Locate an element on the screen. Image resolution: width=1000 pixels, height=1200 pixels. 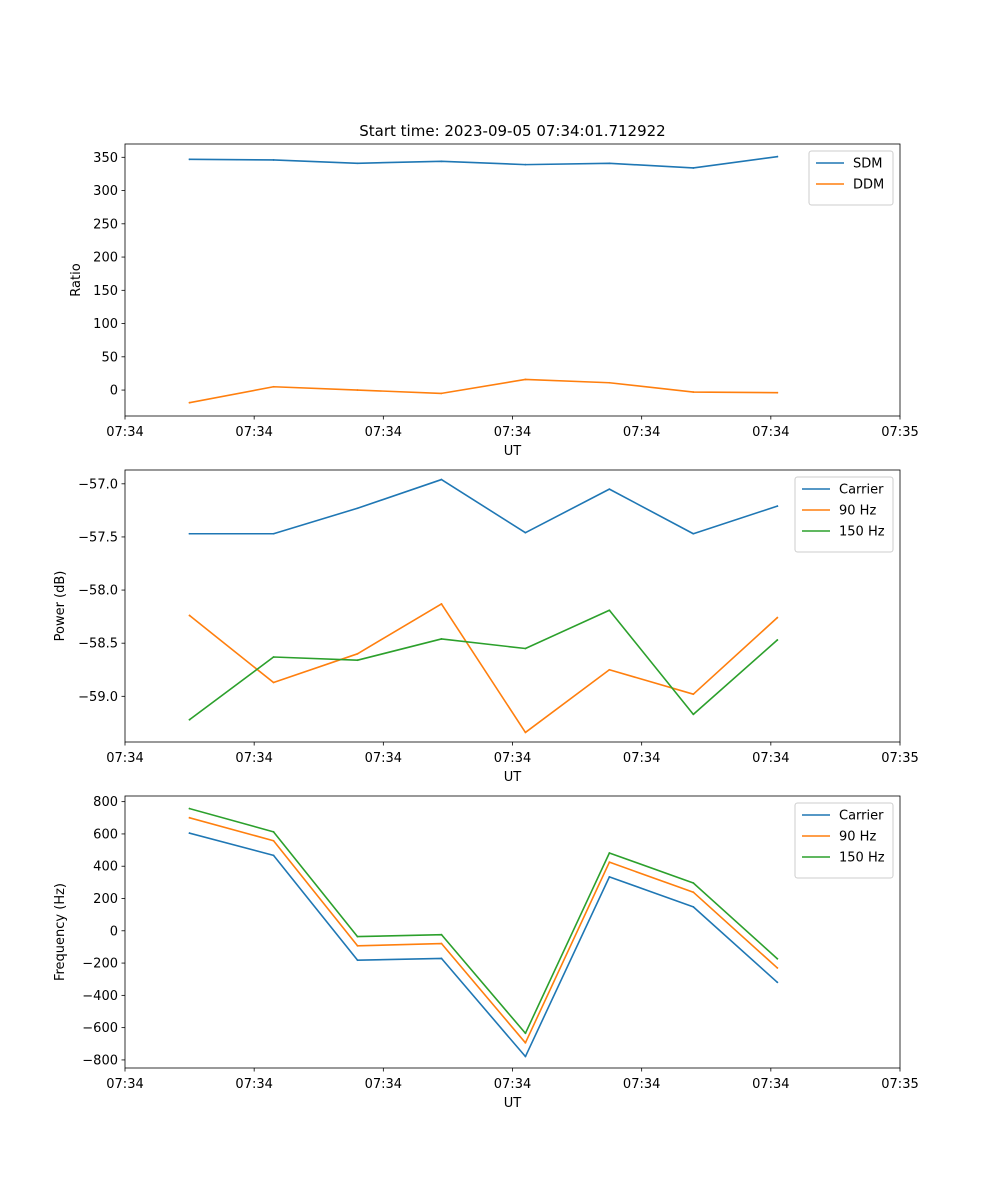
y-tick-label: 800 is located at coordinates (105, 802).